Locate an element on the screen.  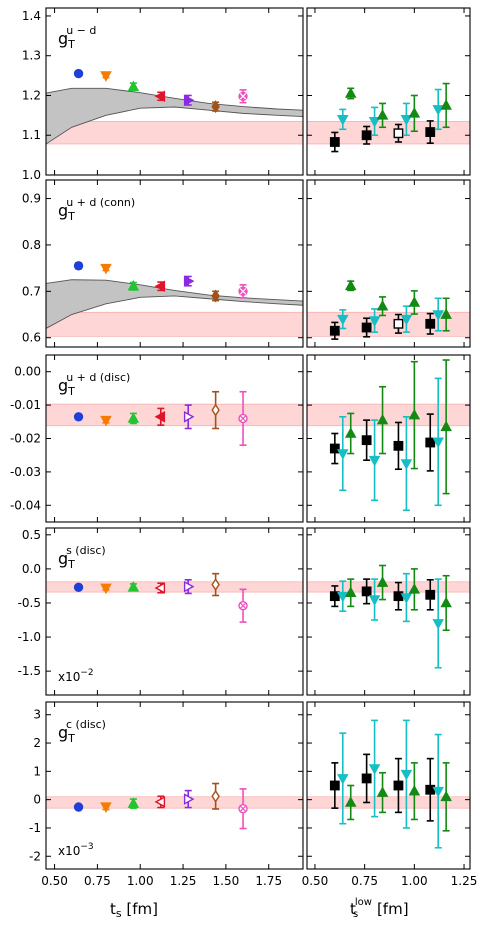
panel-4-right is located at coordinates (388, 611).